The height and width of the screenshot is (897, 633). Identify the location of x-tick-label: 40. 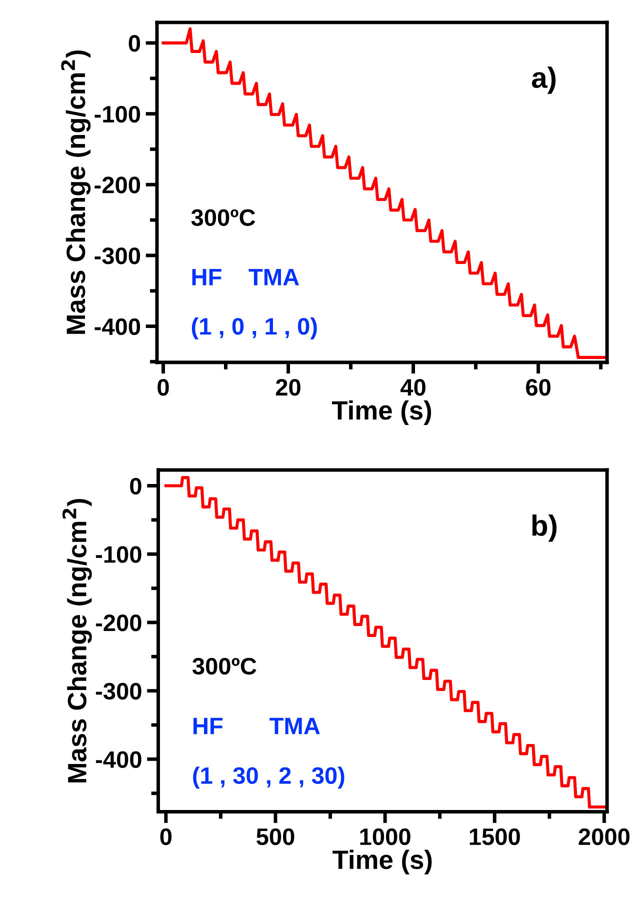
(413, 387).